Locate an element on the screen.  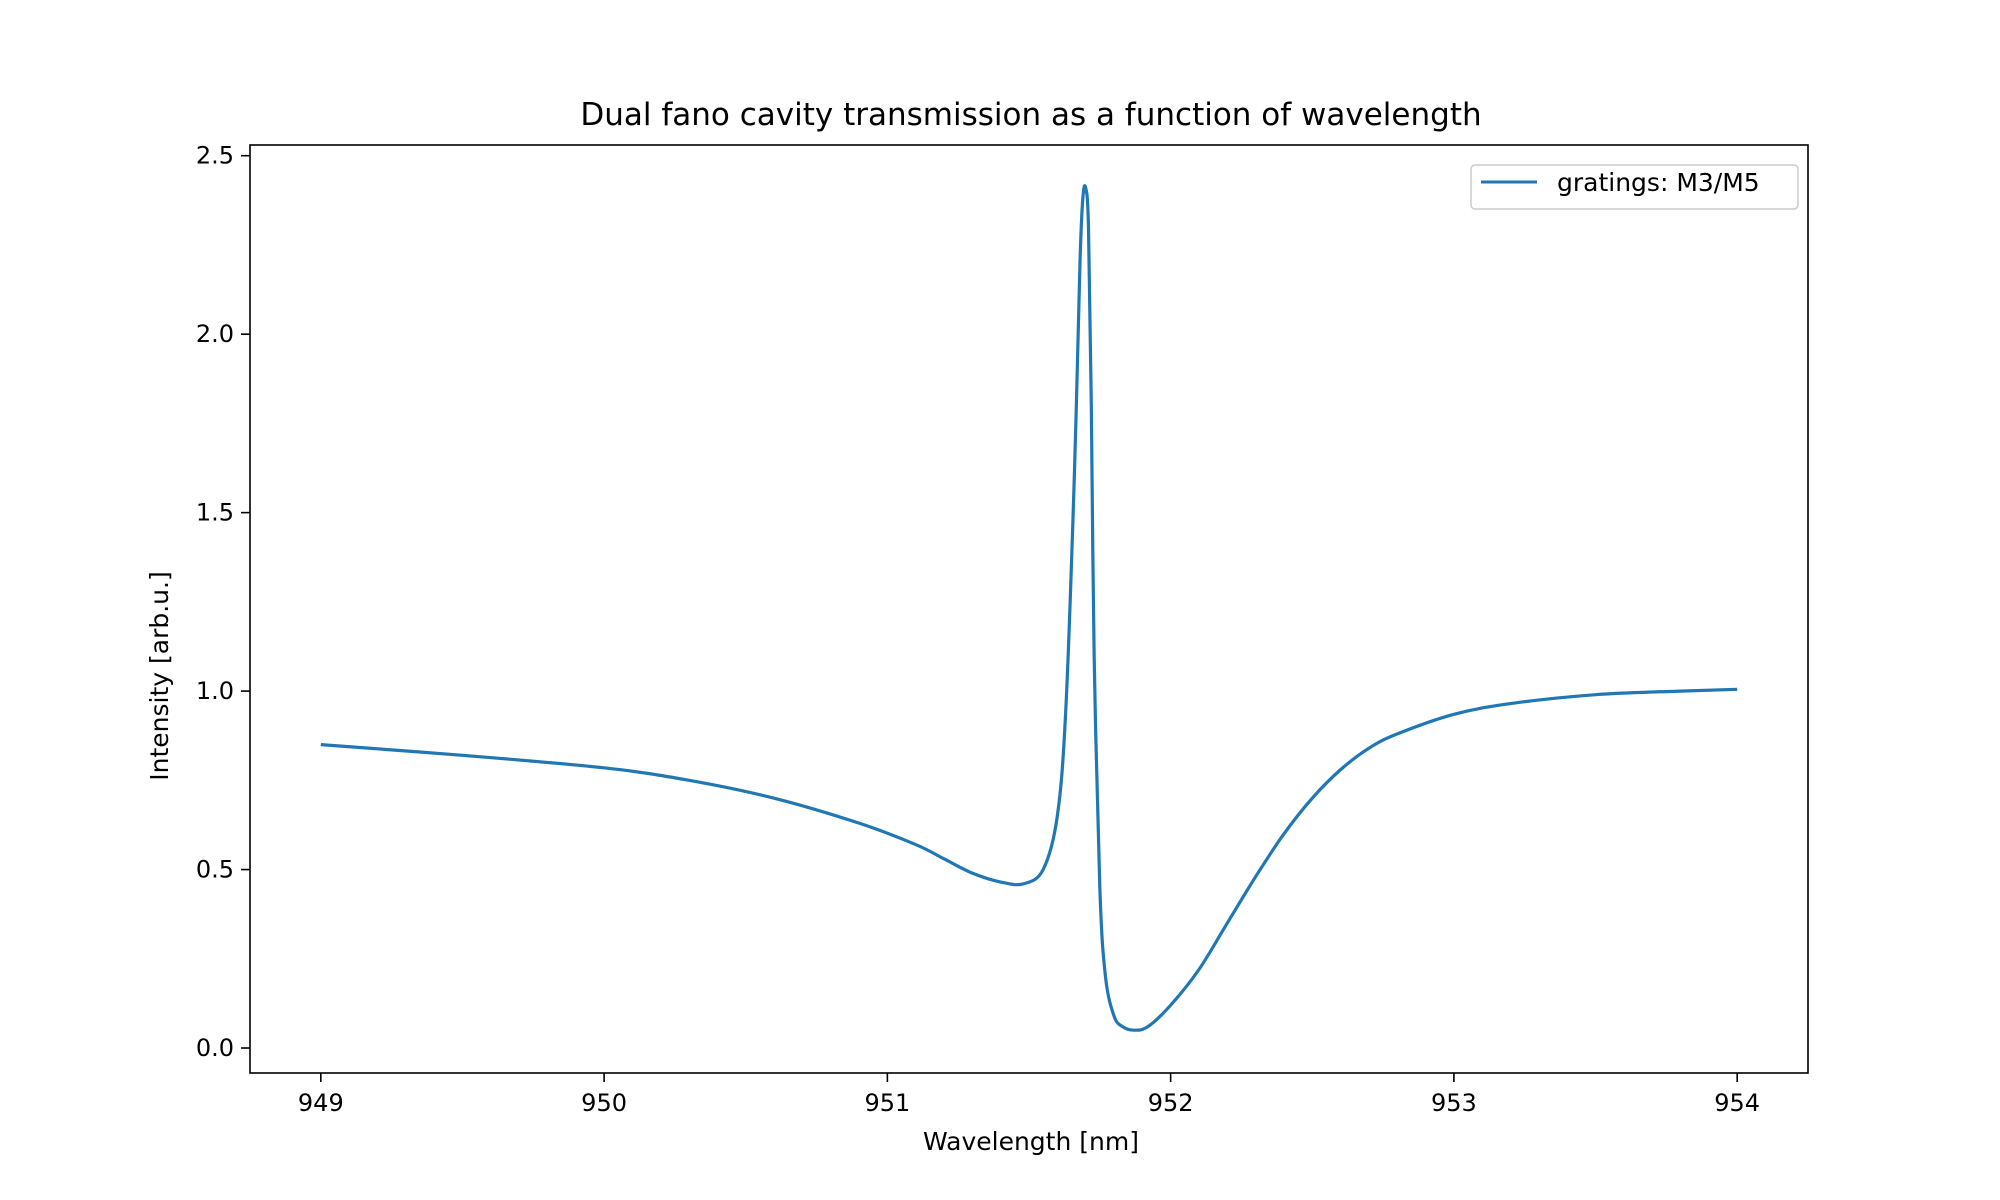
legend-frame is located at coordinates (1634, 187).